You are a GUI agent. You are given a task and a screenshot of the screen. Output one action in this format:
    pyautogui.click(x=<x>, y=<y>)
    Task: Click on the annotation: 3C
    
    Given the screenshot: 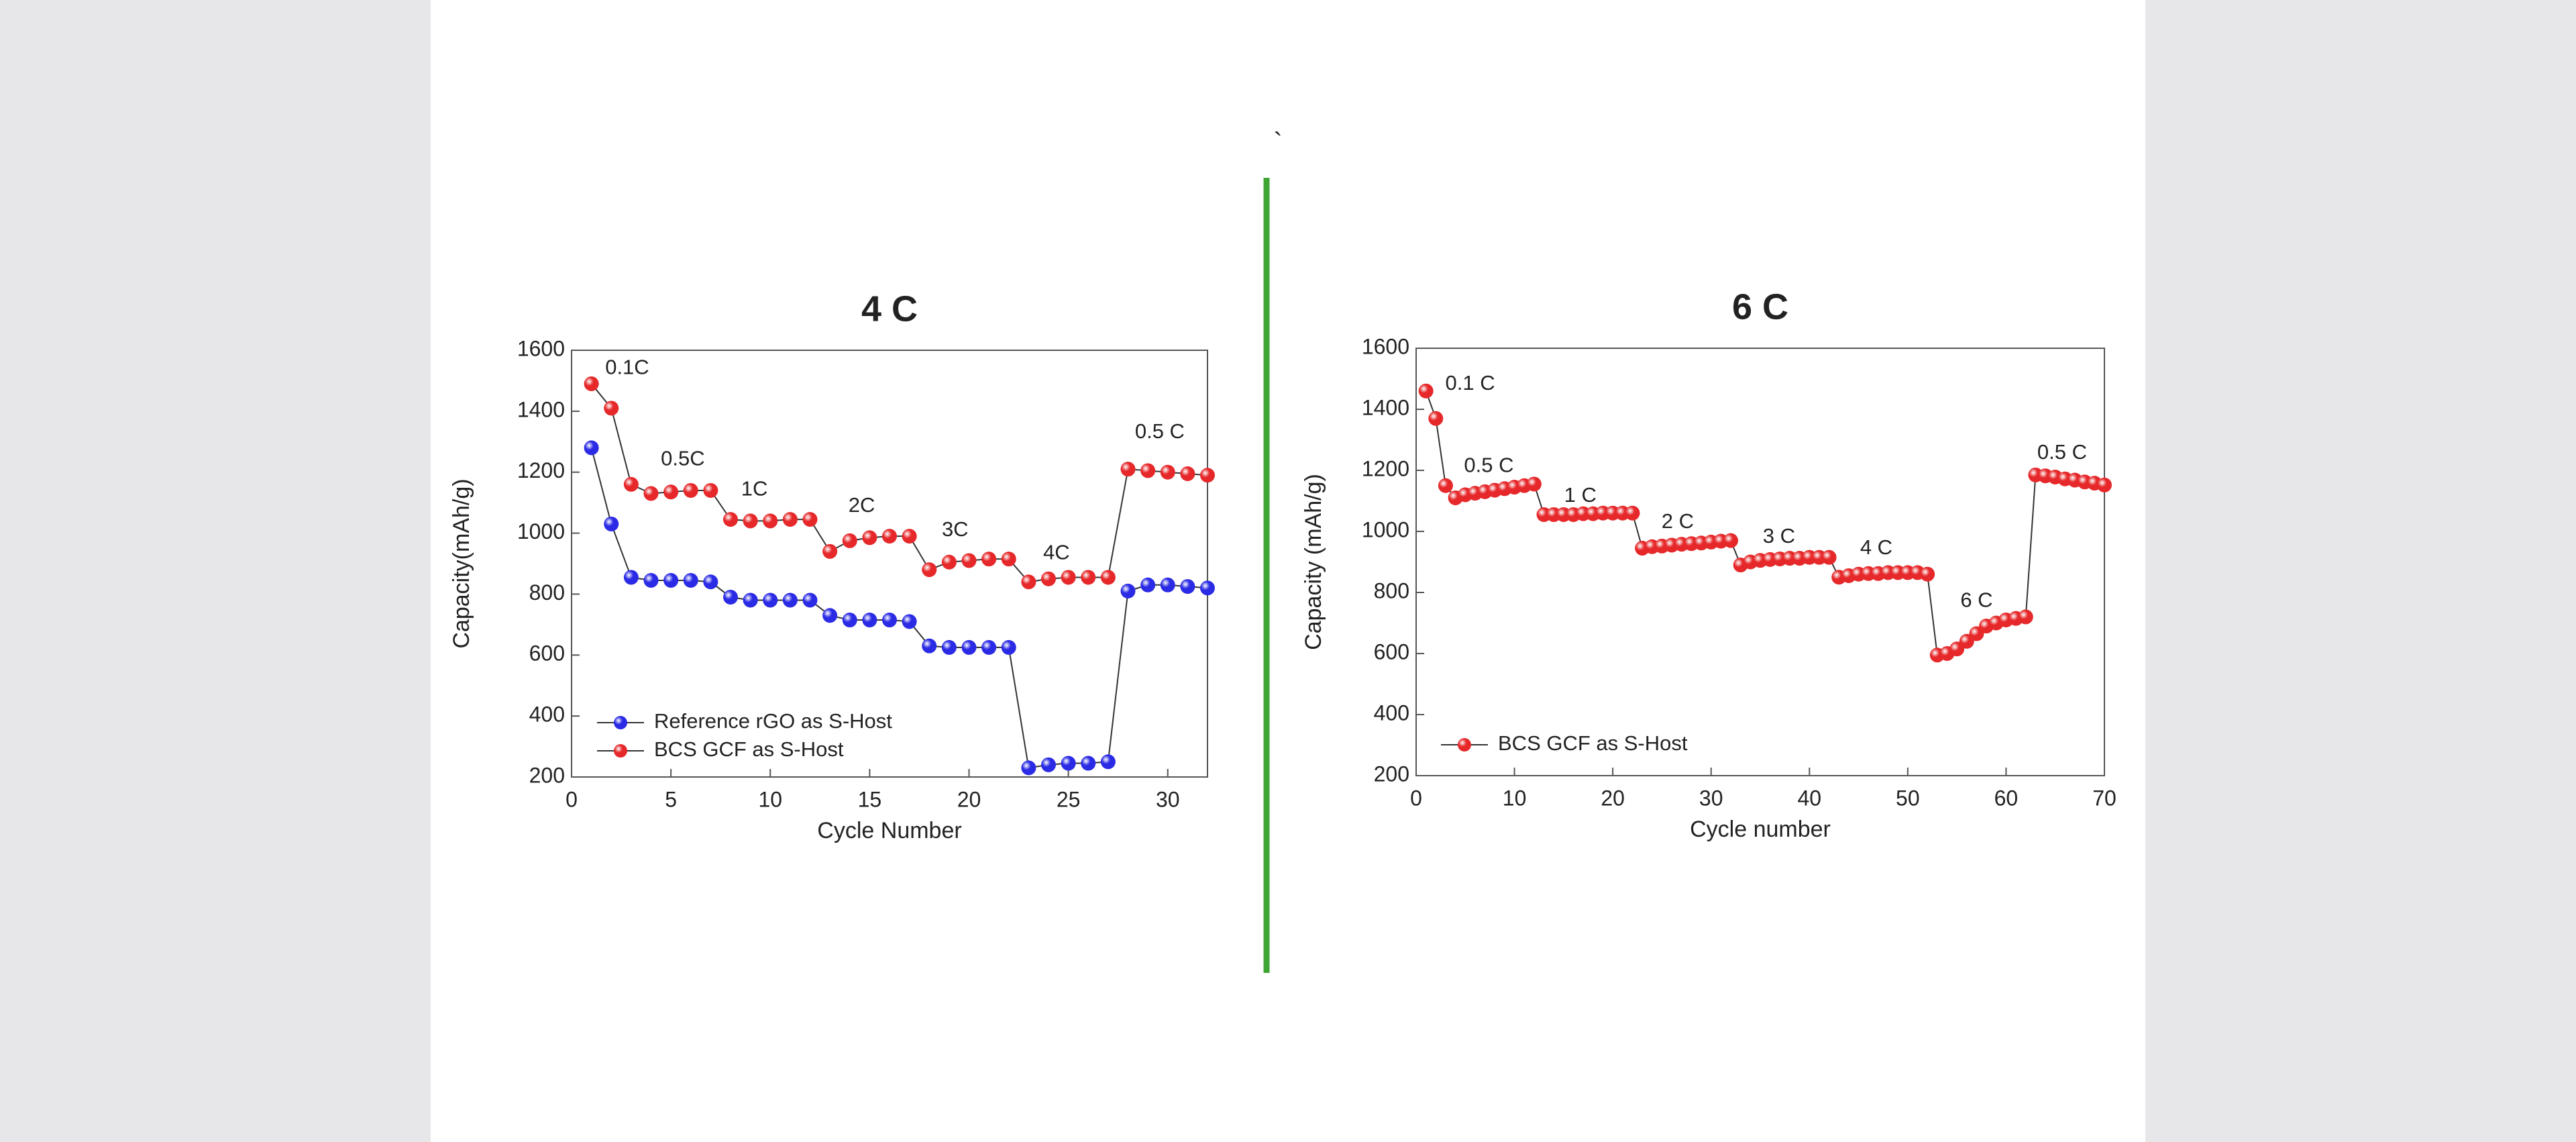 What is the action you would take?
    pyautogui.click(x=955, y=529)
    